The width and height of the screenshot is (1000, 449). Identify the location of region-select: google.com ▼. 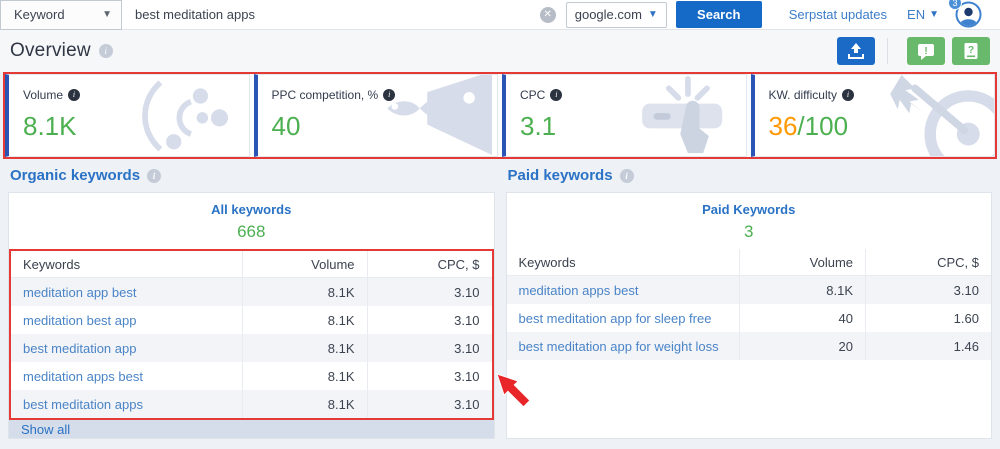
(616, 14).